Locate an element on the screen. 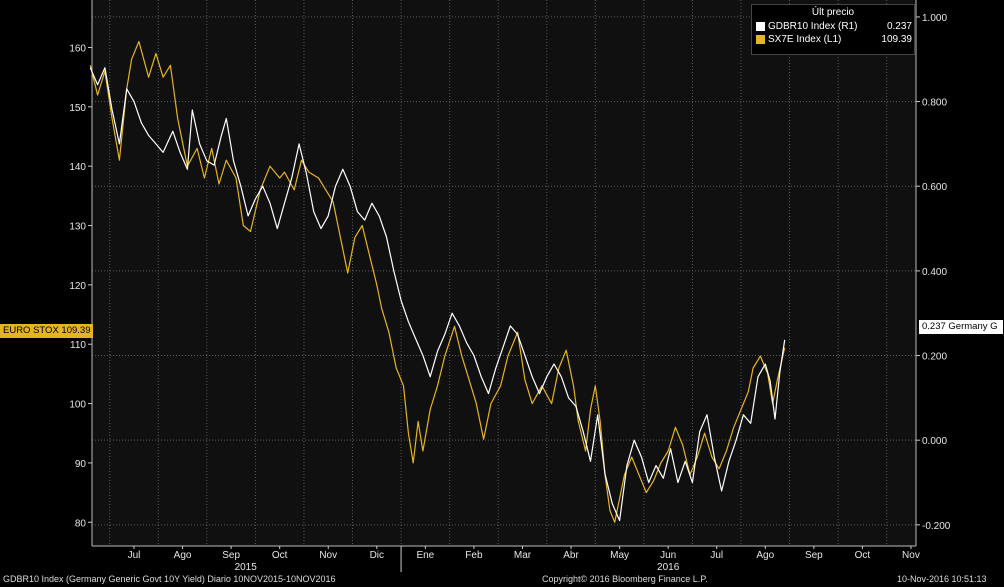 The width and height of the screenshot is (1004, 587). left-tick-label: 150 is located at coordinates (77, 108).